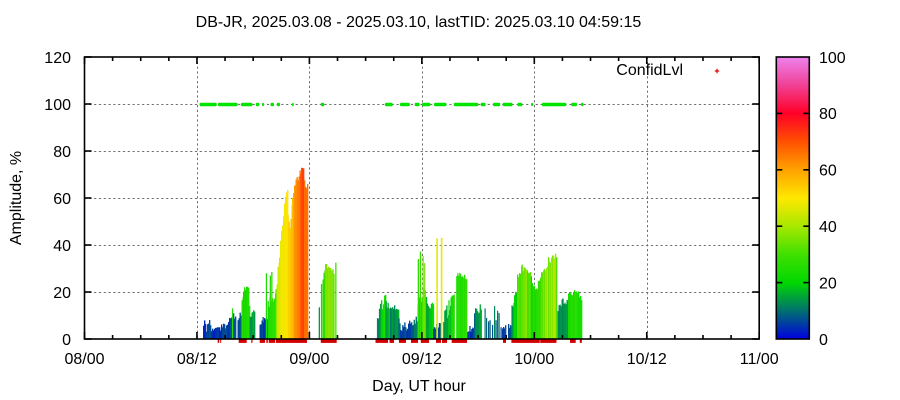  Describe the element at coordinates (84, 359) in the screenshot. I see `svg-text: 08/00` at that location.